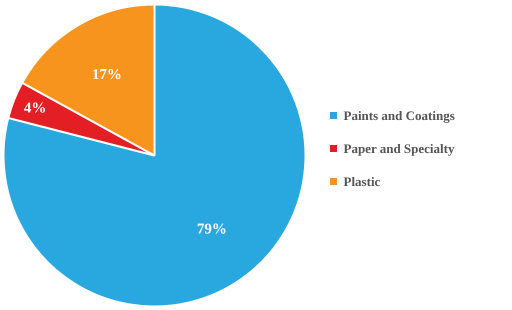 This screenshot has width=512, height=310. I want to click on data-label: 17%, so click(107, 74).